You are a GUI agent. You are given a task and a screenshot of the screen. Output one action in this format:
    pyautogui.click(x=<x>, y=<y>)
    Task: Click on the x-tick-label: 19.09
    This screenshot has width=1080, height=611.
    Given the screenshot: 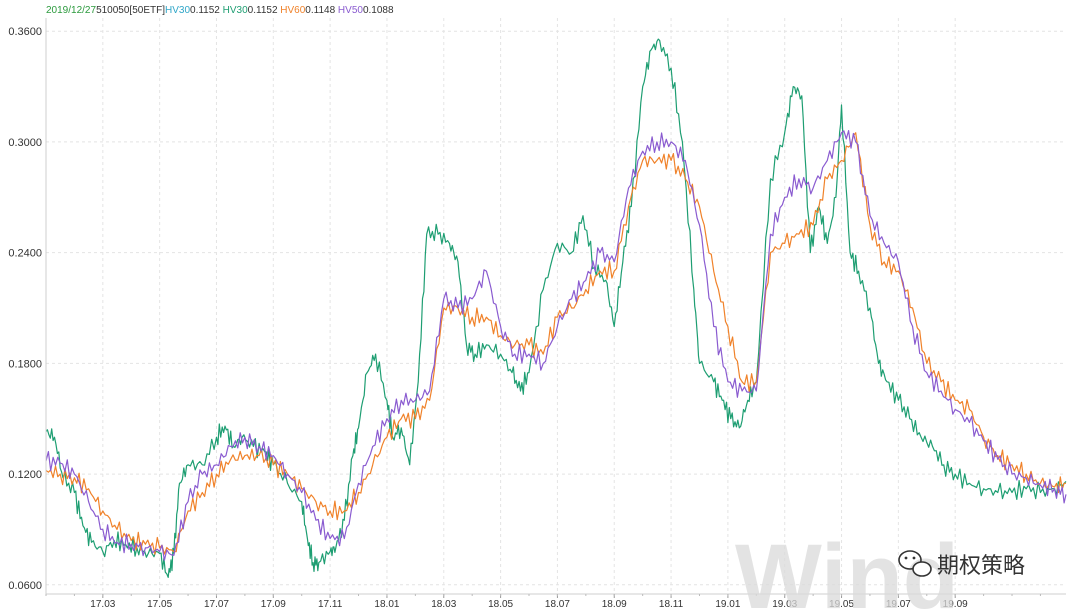 What is the action you would take?
    pyautogui.click(x=955, y=604)
    